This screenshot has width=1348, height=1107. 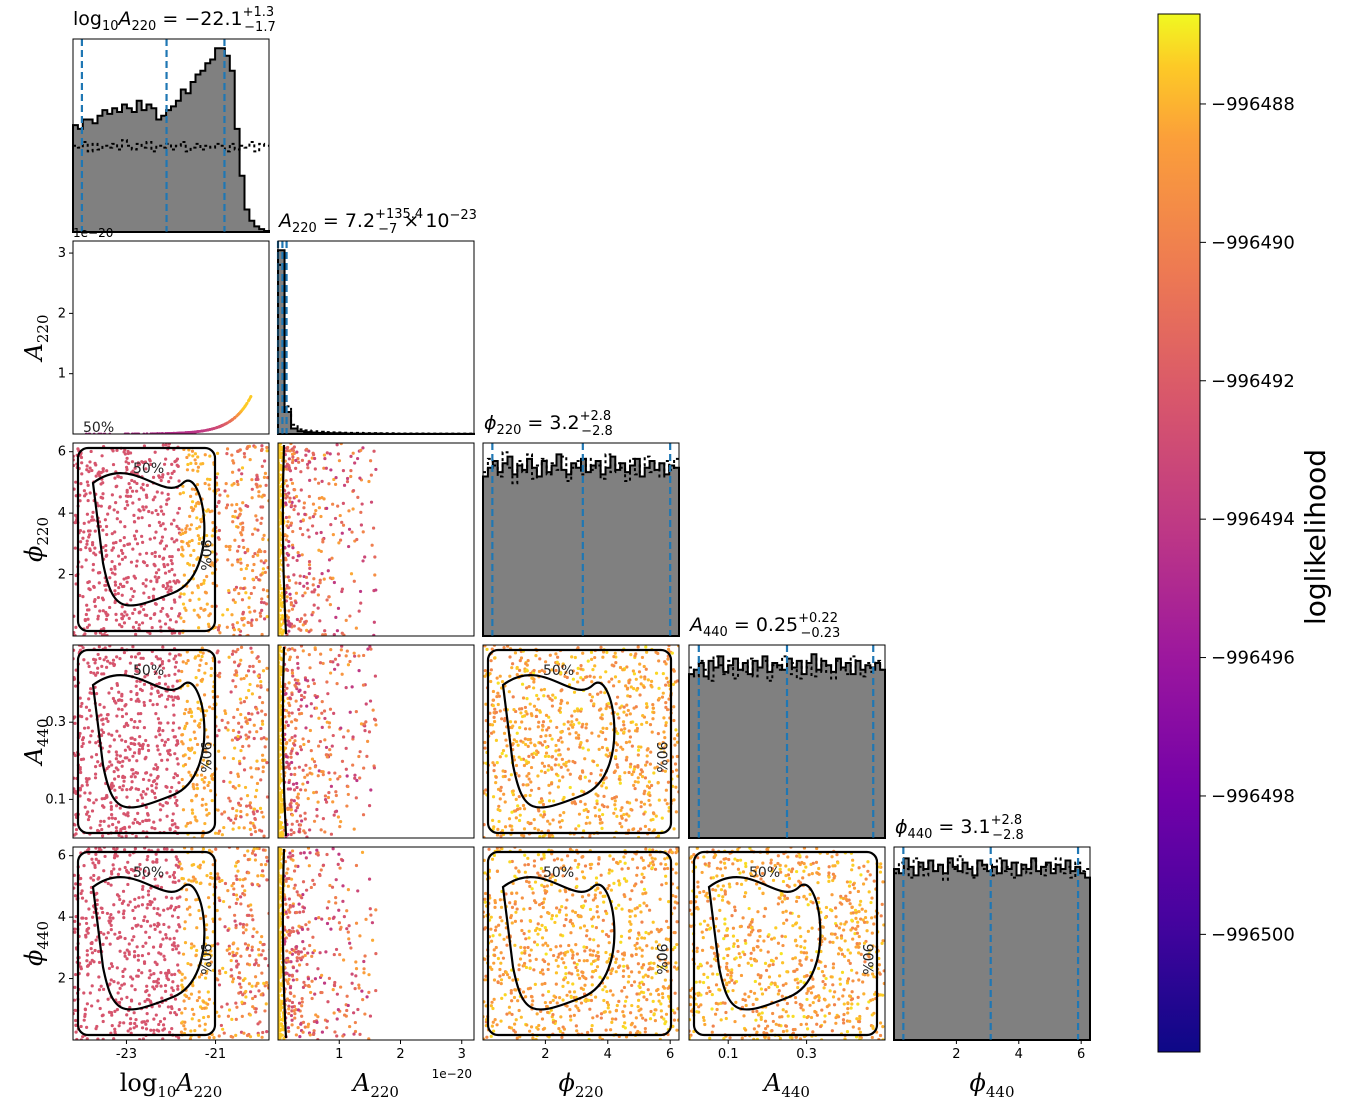 I want to click on panel-phi220-vs-A440: 50%90%, so click(x=581, y=741).